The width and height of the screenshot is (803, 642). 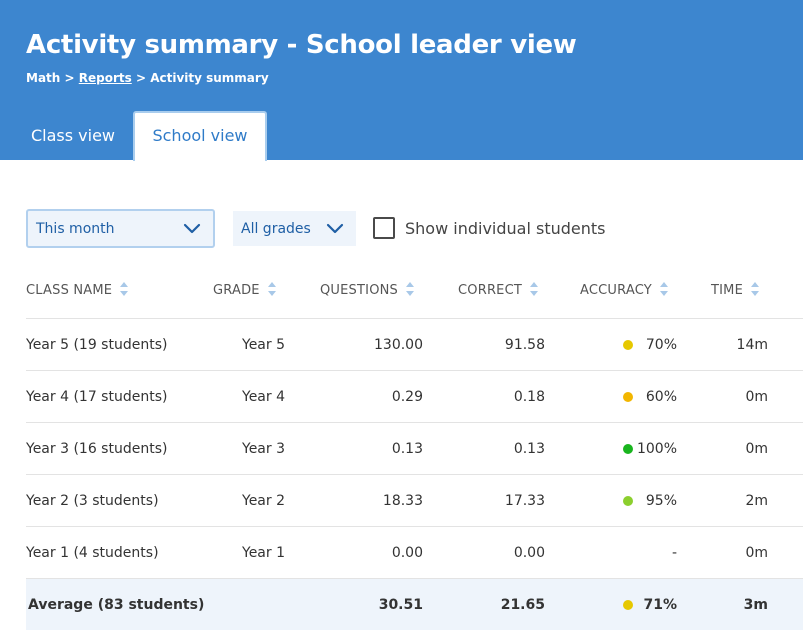 I want to click on grade-select-value: All grades, so click(x=276, y=228).